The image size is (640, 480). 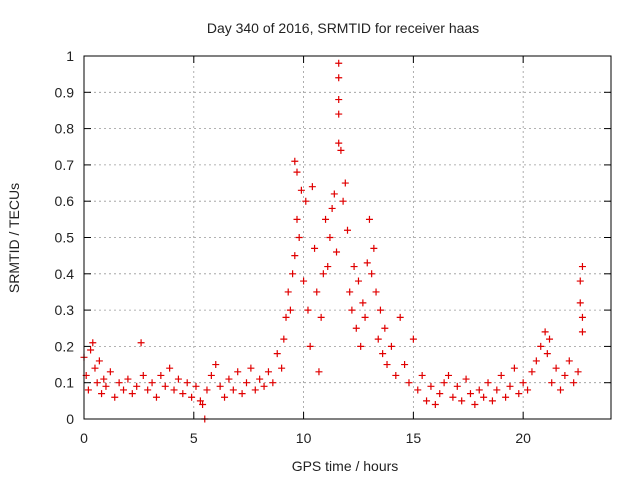 I want to click on x-axis-title: GPS time / hours, so click(x=345, y=466).